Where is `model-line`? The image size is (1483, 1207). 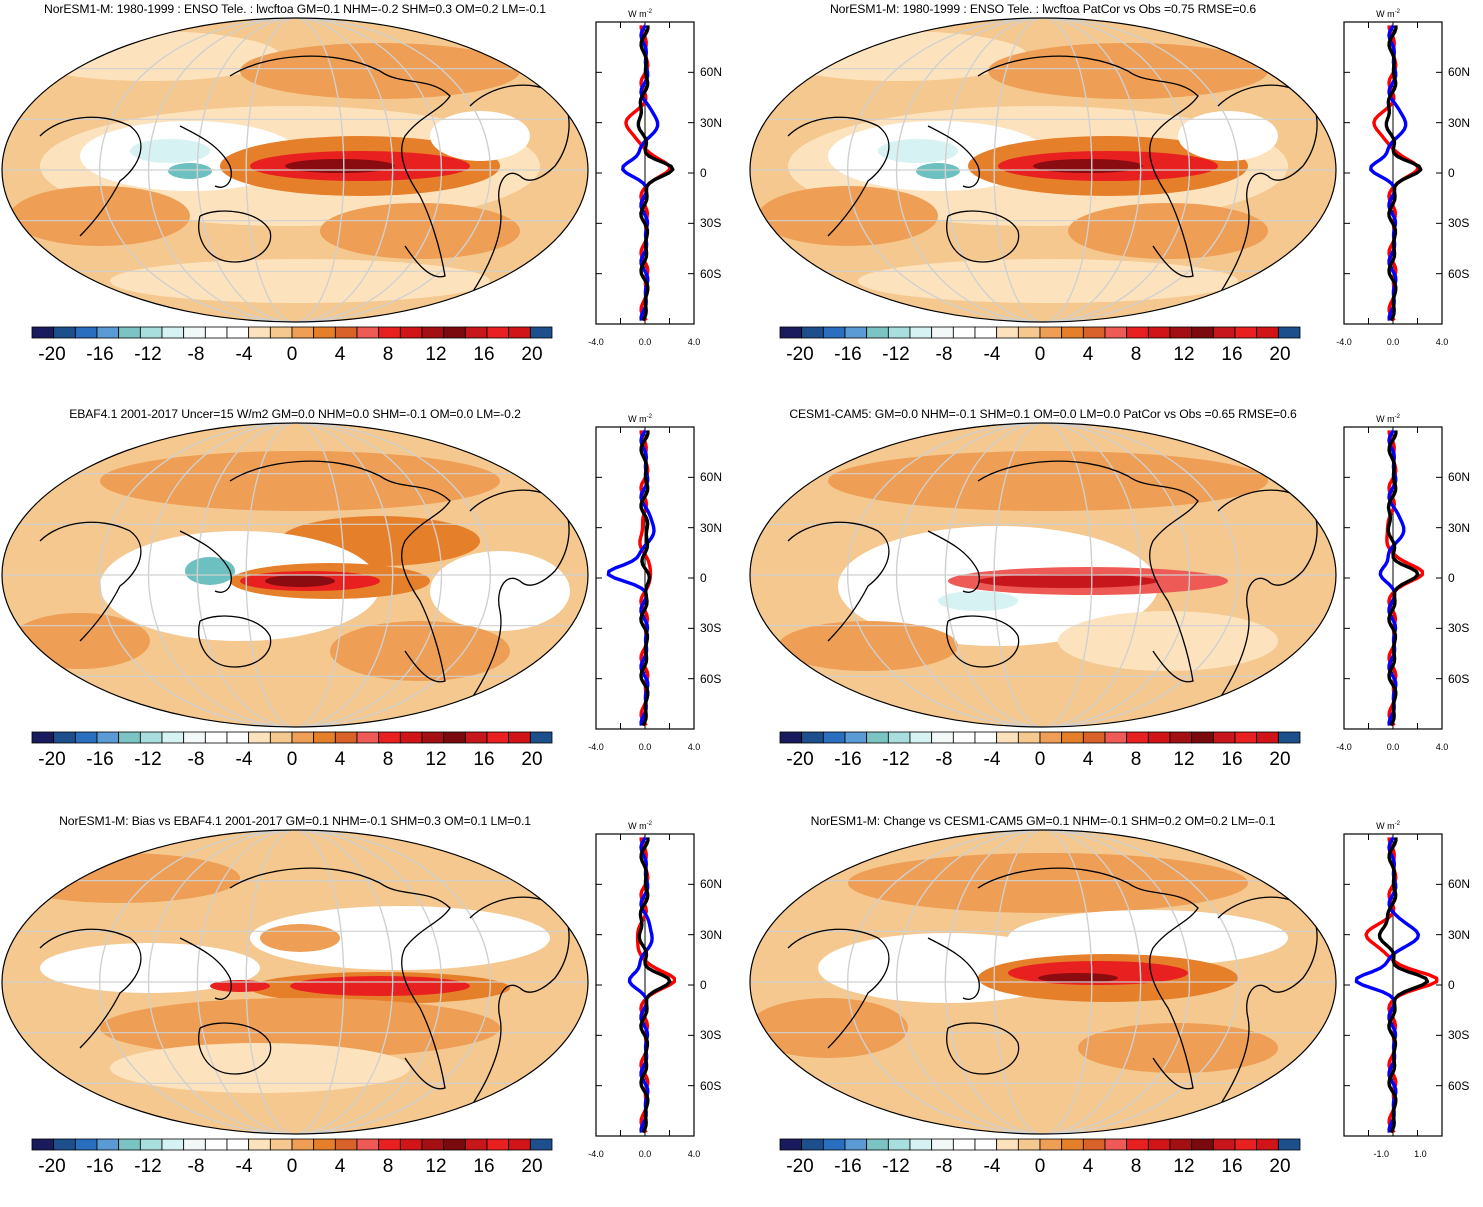 model-line is located at coordinates (631, 577).